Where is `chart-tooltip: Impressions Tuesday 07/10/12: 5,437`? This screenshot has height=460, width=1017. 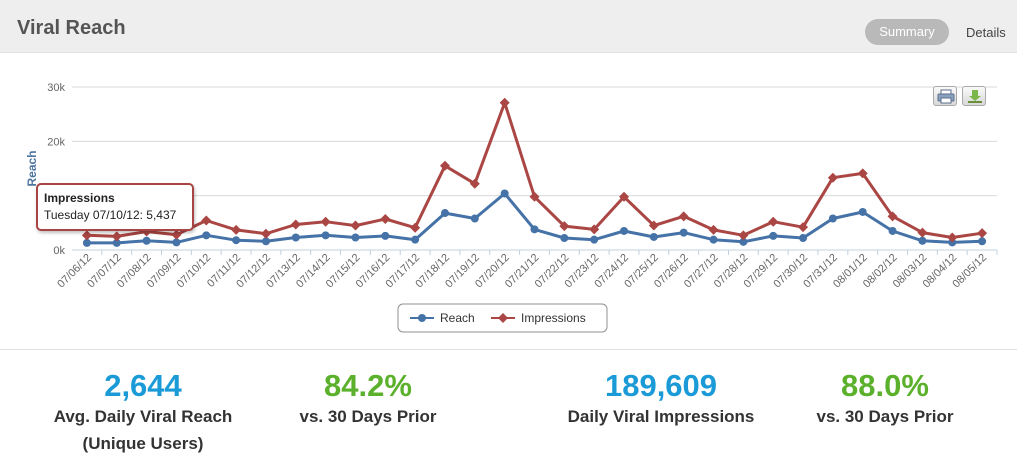
chart-tooltip: Impressions Tuesday 07/10/12: 5,437 is located at coordinates (115, 207).